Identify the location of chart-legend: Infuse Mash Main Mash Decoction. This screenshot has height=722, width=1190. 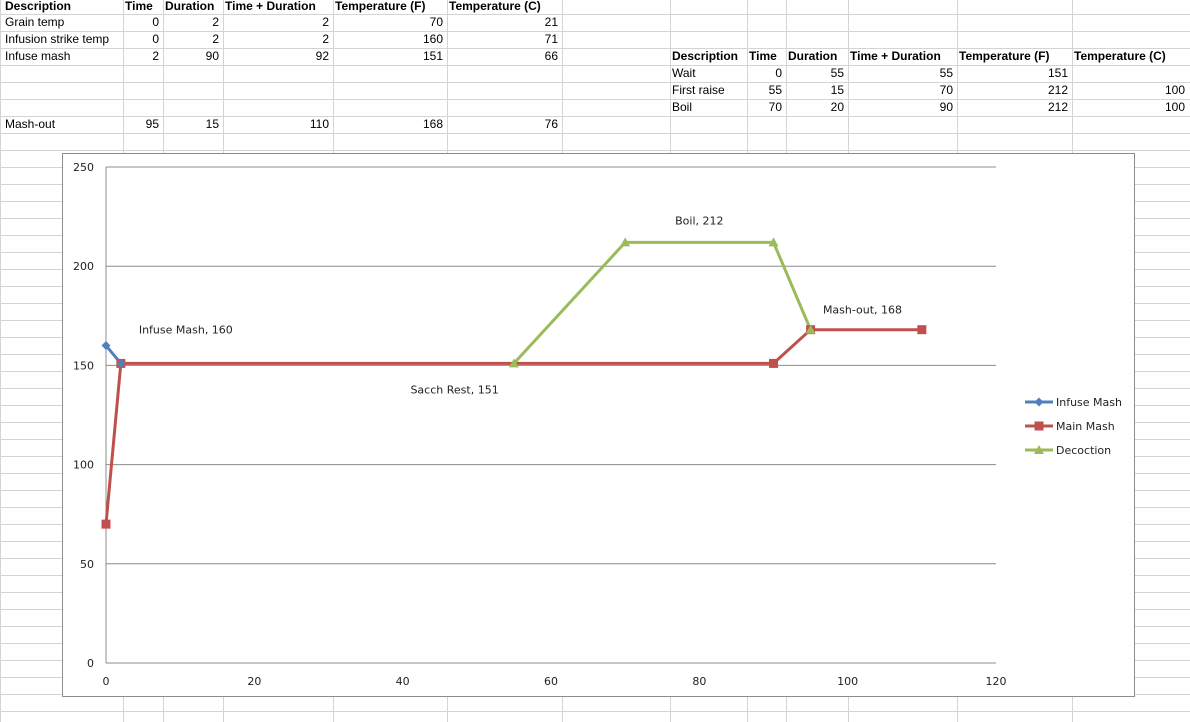
(1073, 426).